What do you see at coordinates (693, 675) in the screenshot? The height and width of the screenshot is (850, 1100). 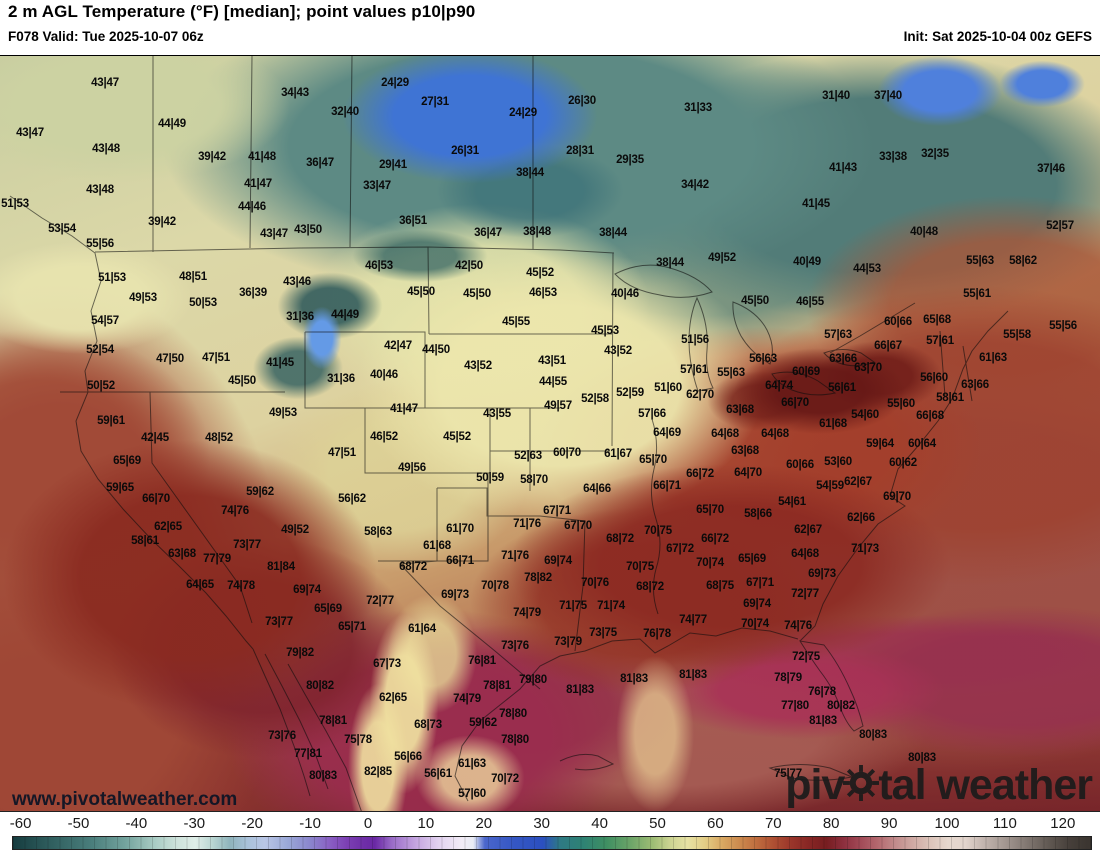 I see `point-value-label: 81|83` at bounding box center [693, 675].